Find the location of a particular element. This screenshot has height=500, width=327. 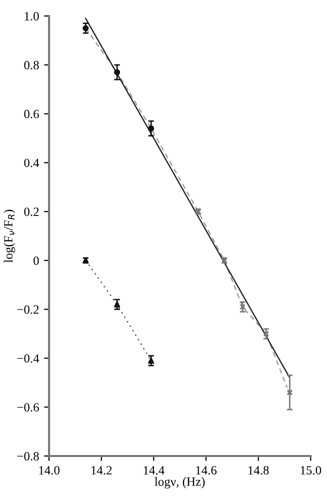

y-tick-label: −0.6 is located at coordinates (28, 407).